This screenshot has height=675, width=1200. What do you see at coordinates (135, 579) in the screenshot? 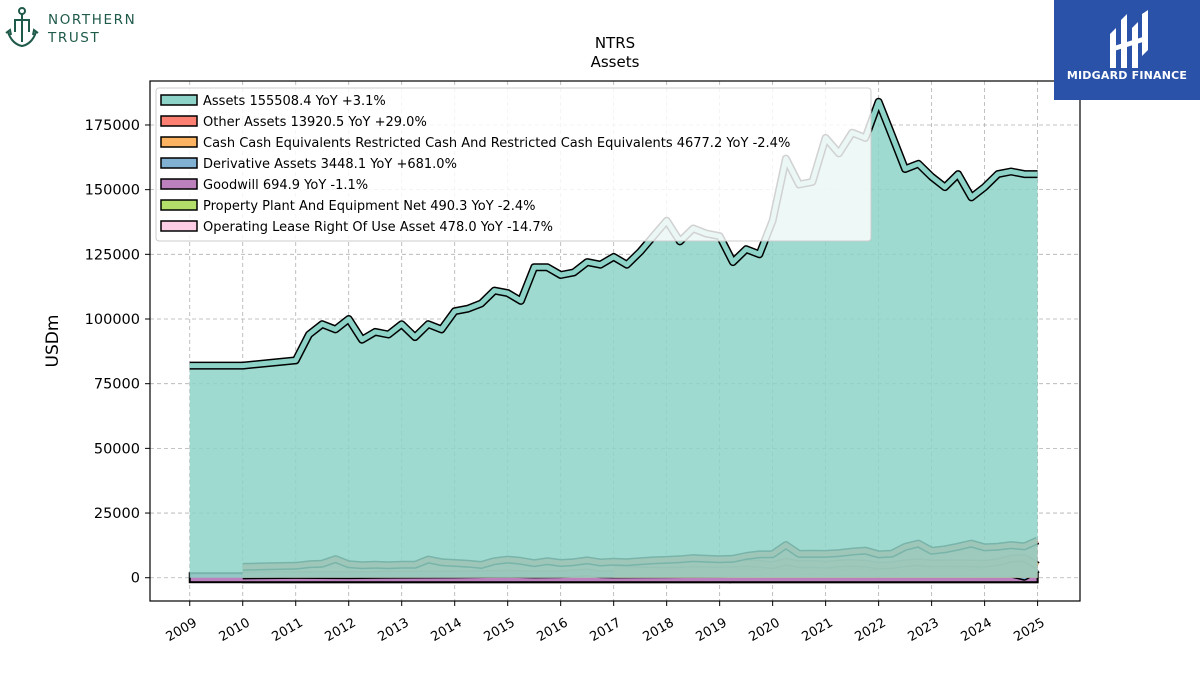
I see `y-tick-label: 0` at bounding box center [135, 579].